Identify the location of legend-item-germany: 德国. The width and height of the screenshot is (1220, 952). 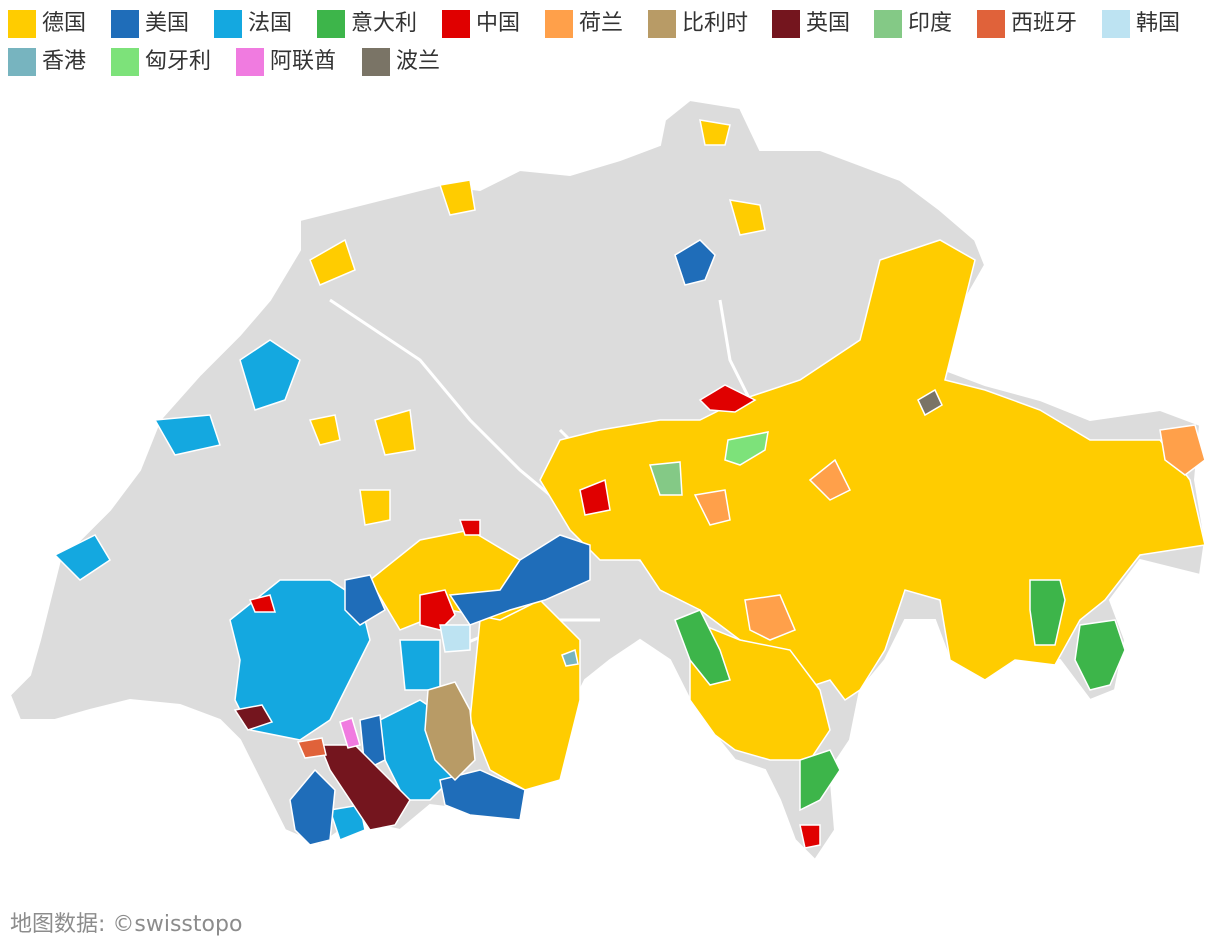
(47, 24).